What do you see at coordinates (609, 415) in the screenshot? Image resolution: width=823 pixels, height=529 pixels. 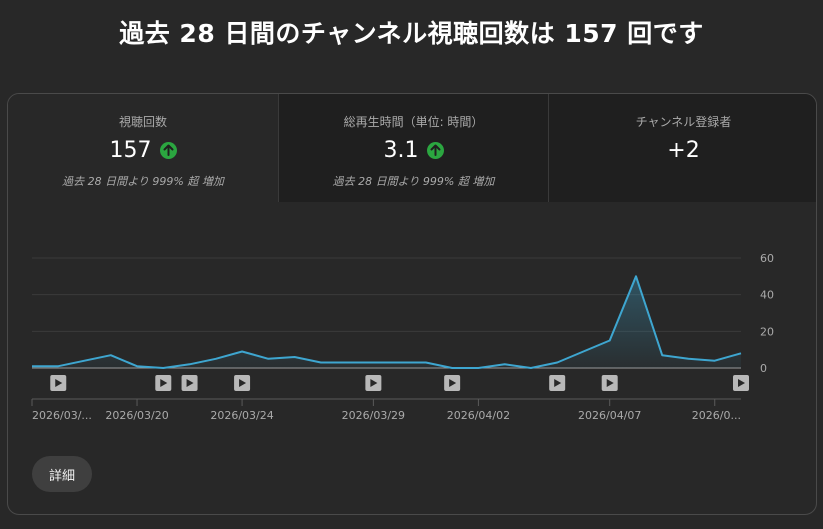 I see `x-tick-label: 2026/04/07` at bounding box center [609, 415].